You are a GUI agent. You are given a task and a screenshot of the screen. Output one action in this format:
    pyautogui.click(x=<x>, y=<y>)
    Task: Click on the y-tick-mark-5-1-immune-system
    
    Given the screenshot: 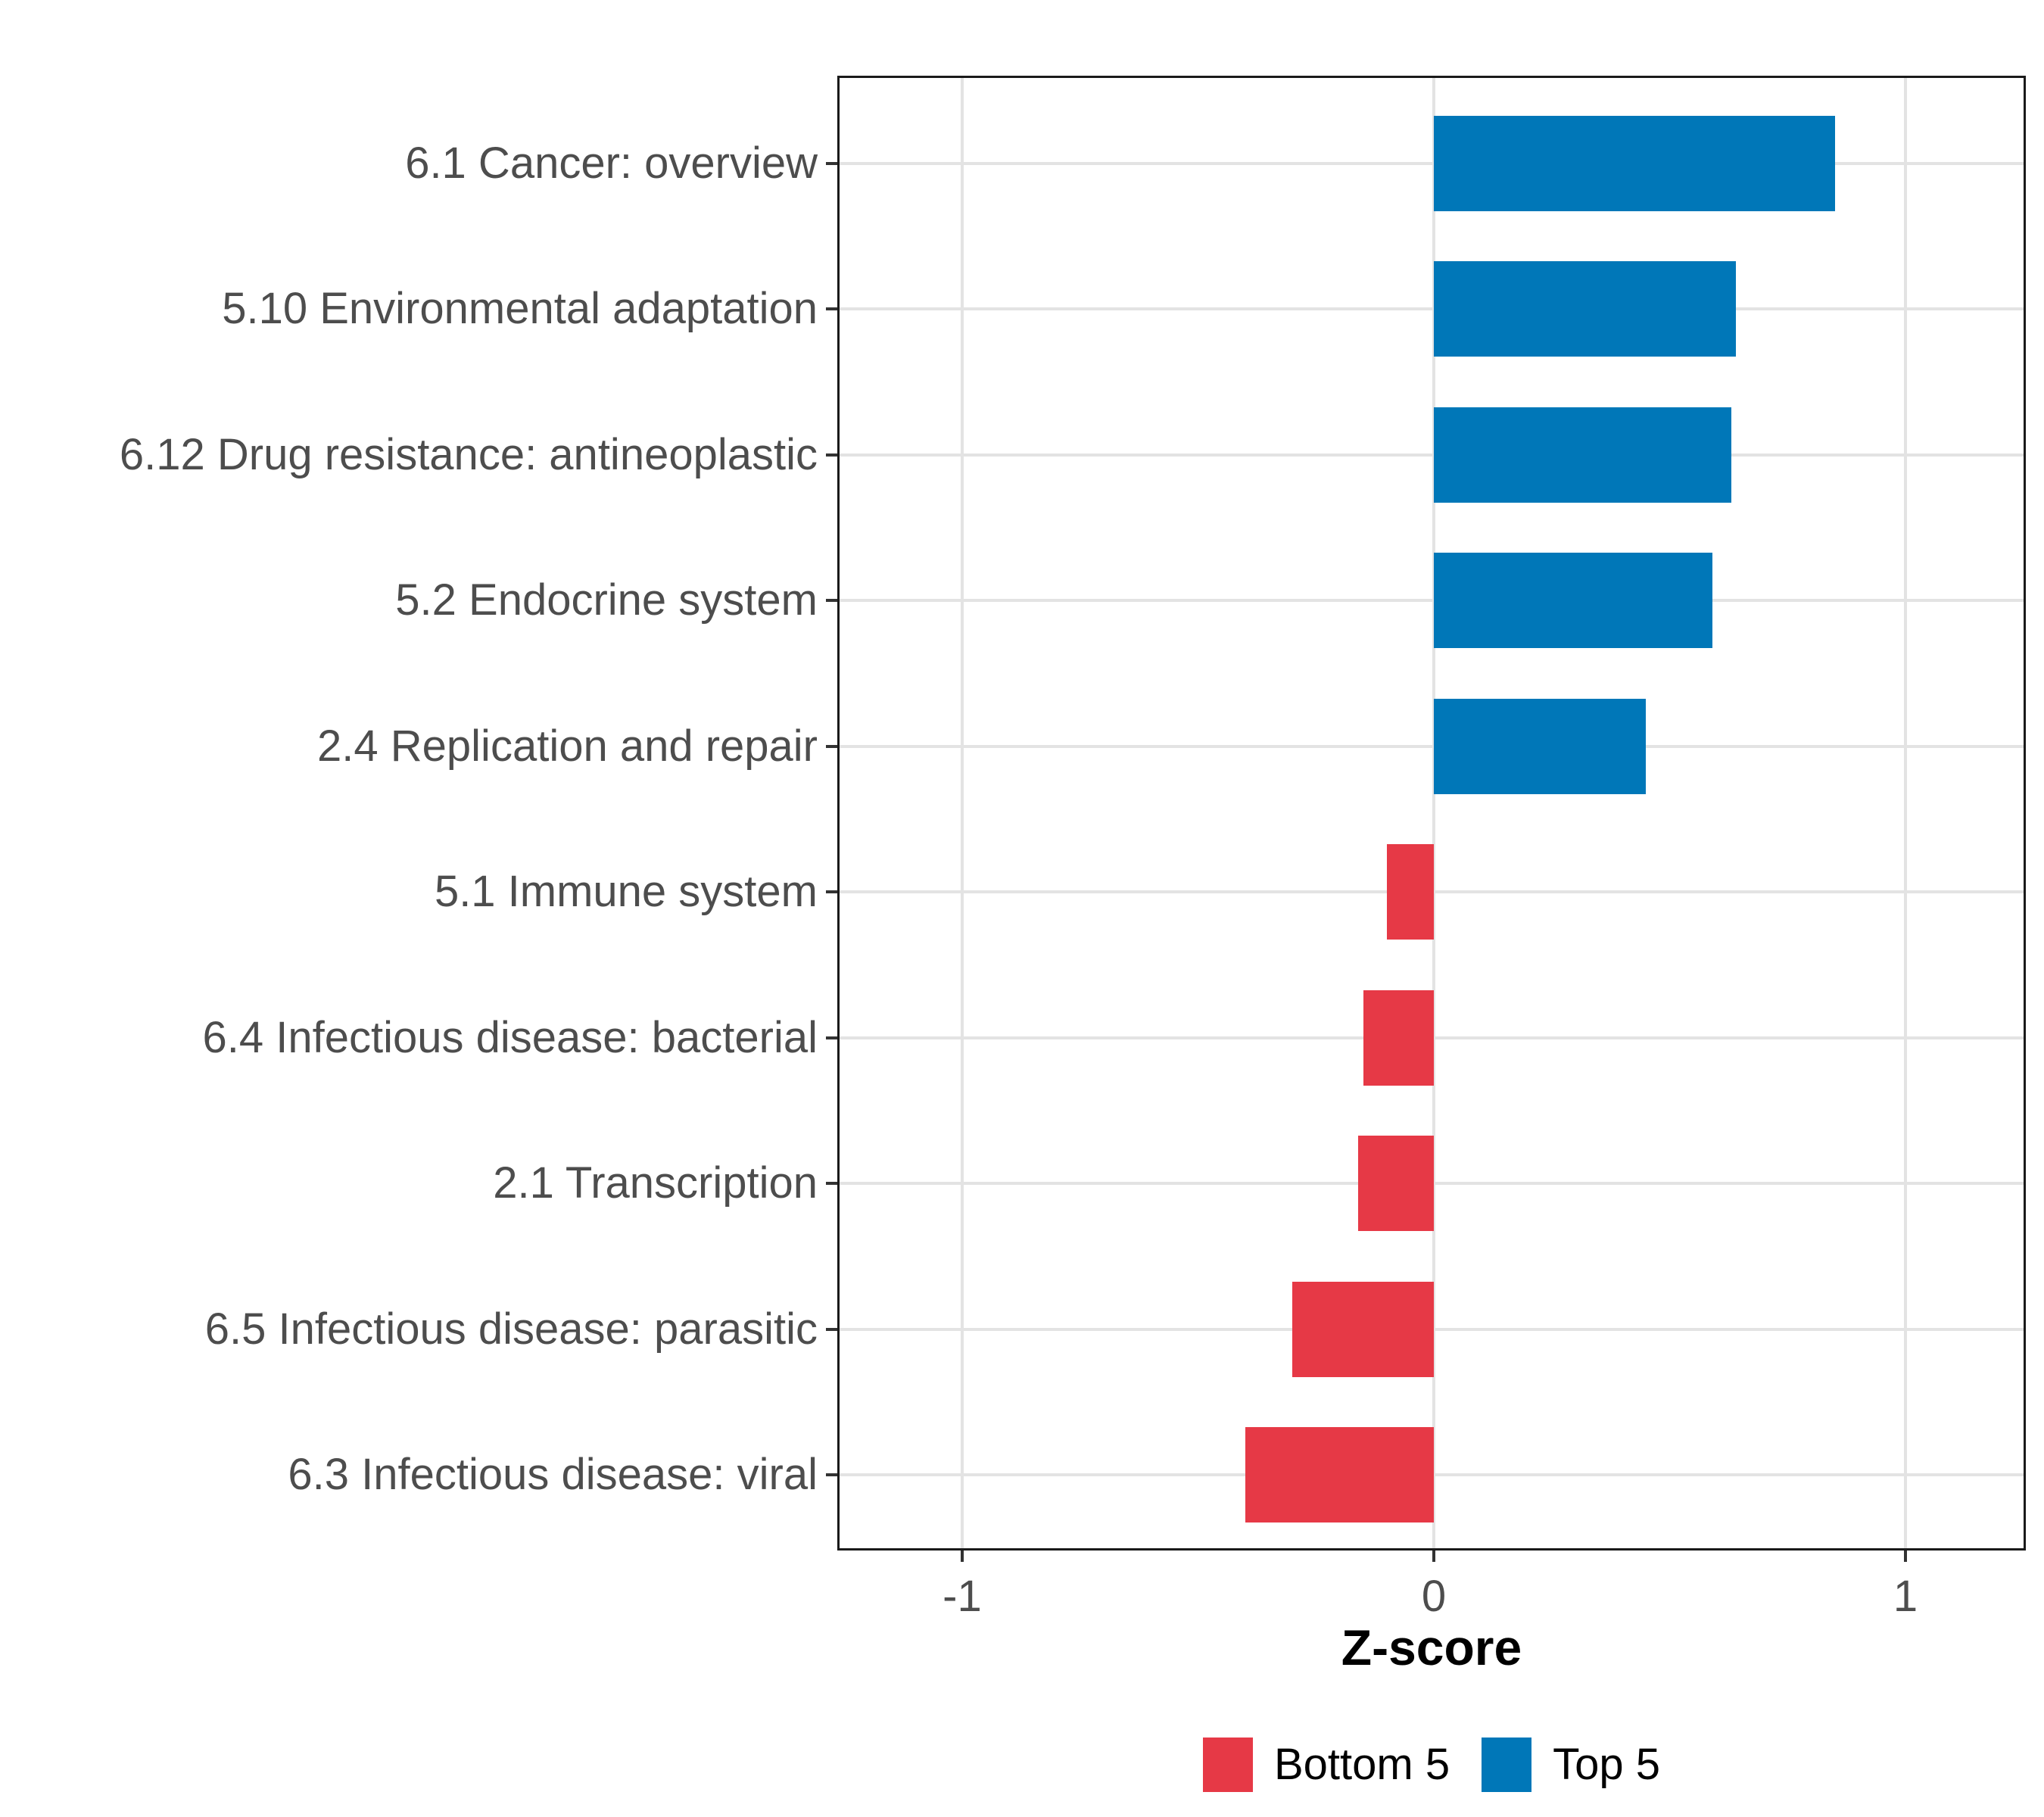 What is the action you would take?
    pyautogui.click(x=831, y=892)
    